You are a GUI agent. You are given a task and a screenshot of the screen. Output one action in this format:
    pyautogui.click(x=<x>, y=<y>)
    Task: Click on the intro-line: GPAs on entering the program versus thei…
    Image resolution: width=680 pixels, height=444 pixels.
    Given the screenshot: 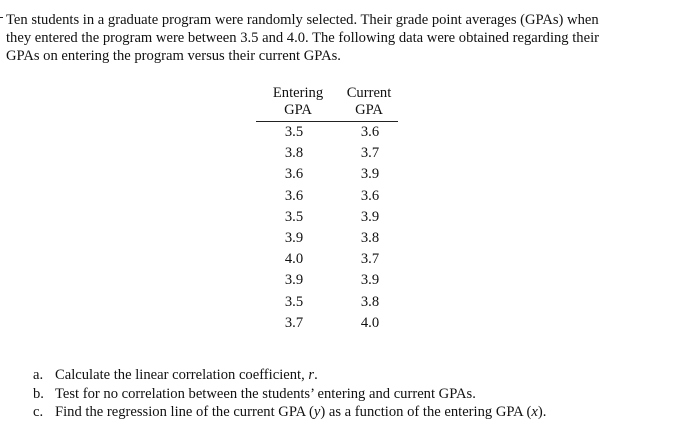 What is the action you would take?
    pyautogui.click(x=173, y=56)
    